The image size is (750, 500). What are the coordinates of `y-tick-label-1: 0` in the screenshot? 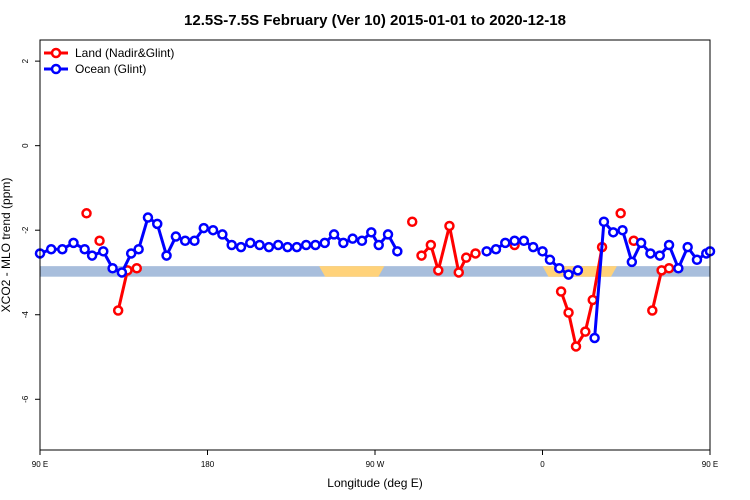 It's located at (25, 145).